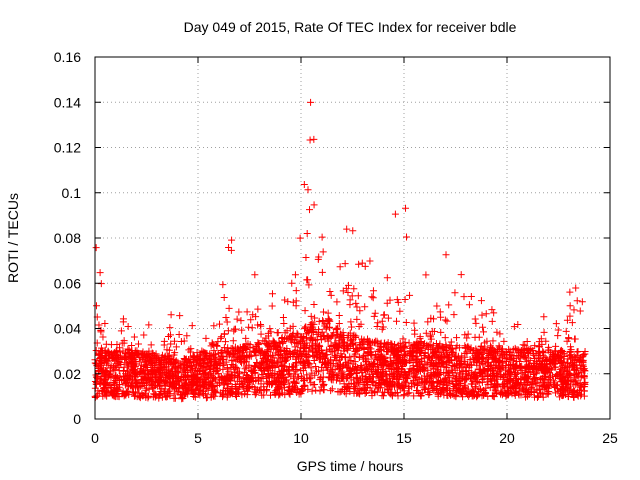 The height and width of the screenshot is (480, 640). What do you see at coordinates (67, 102) in the screenshot?
I see `y-tick-label: 0.14` at bounding box center [67, 102].